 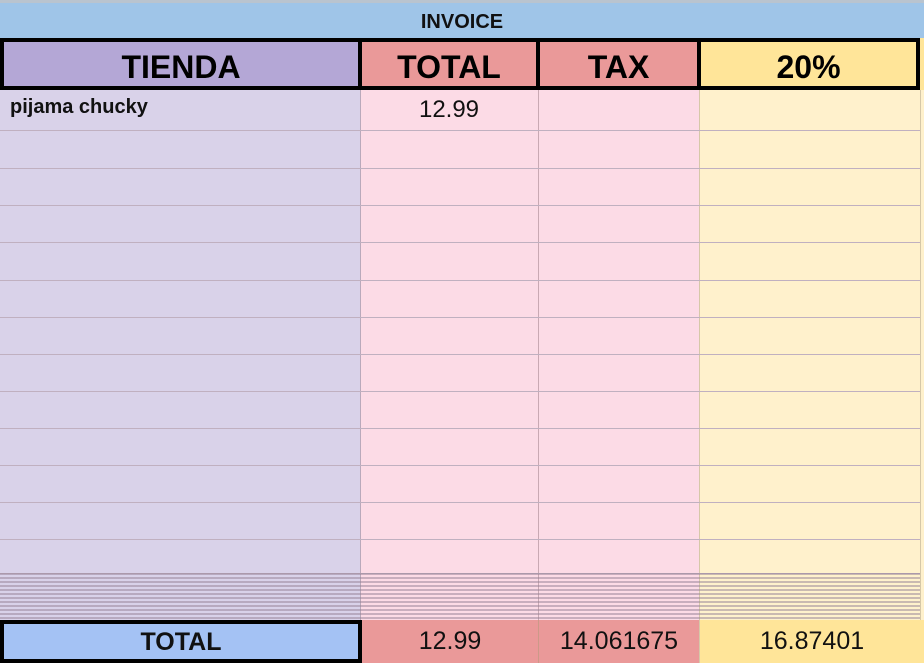 What do you see at coordinates (181, 641) in the screenshot?
I see `totals-label: TOTAL` at bounding box center [181, 641].